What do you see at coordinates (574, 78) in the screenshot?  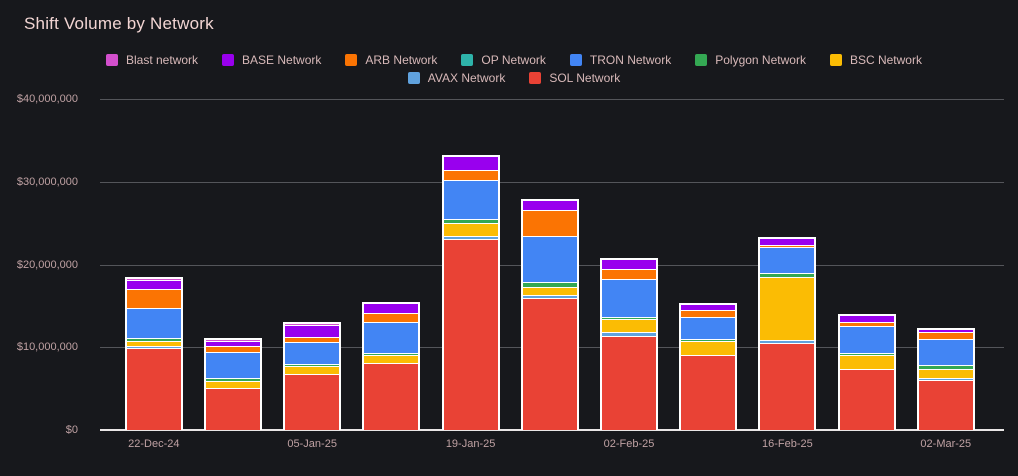 I see `legend-item-sol-network: SOL Network` at bounding box center [574, 78].